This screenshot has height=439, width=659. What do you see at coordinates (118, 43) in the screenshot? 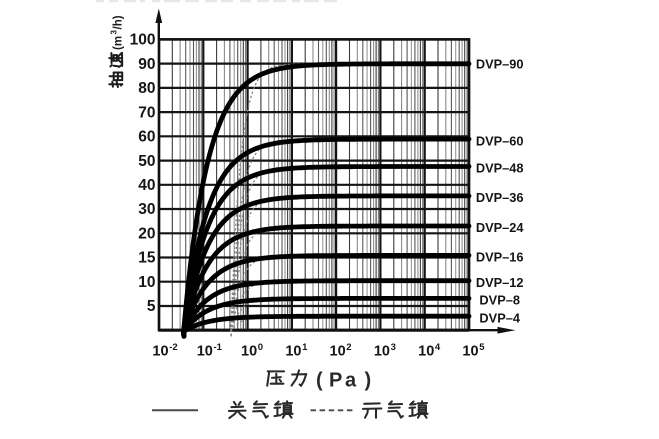
I see `svg-text: (m` at bounding box center [118, 43].